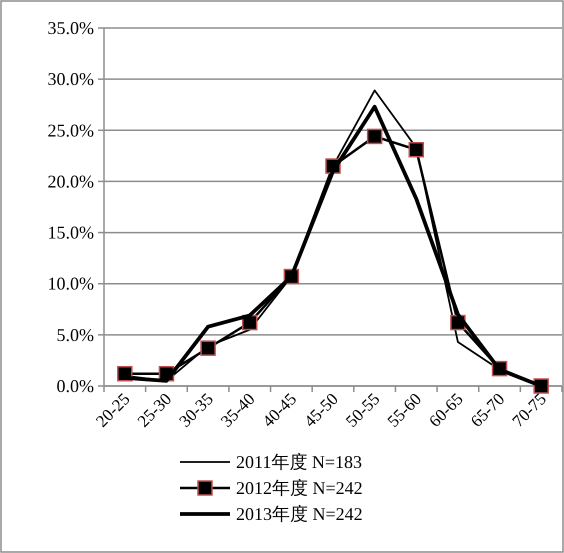 Image resolution: width=564 pixels, height=553 pixels. What do you see at coordinates (71, 79) in the screenshot?
I see `y-tick-label: 30.0%` at bounding box center [71, 79].